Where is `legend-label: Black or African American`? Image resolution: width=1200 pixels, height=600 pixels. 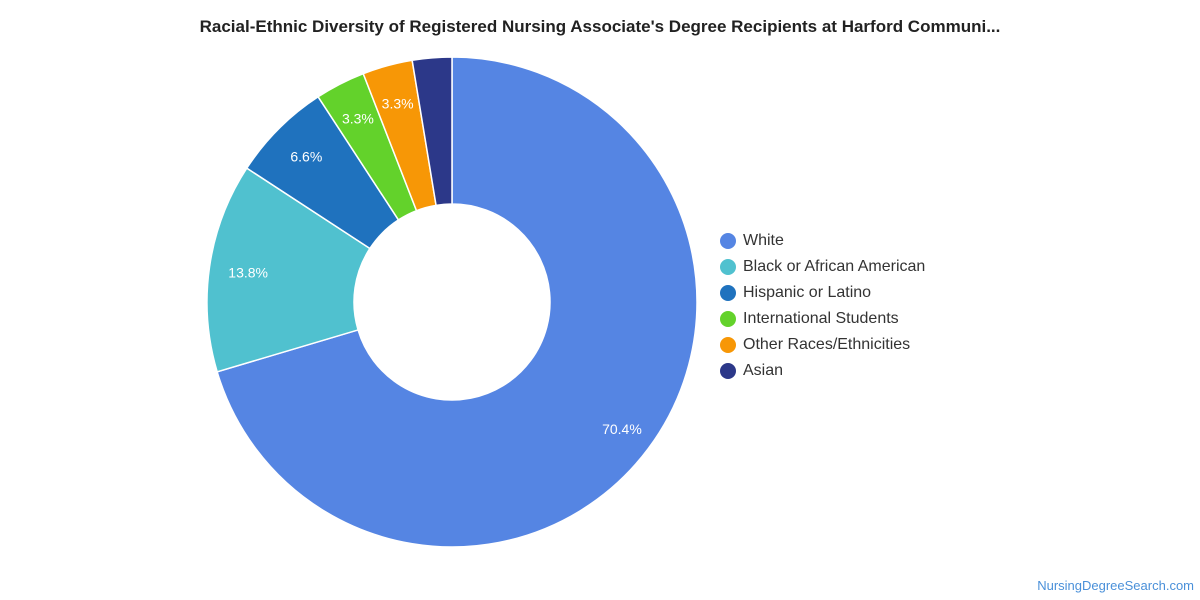 legend-label: Black or African American is located at coordinates (834, 266).